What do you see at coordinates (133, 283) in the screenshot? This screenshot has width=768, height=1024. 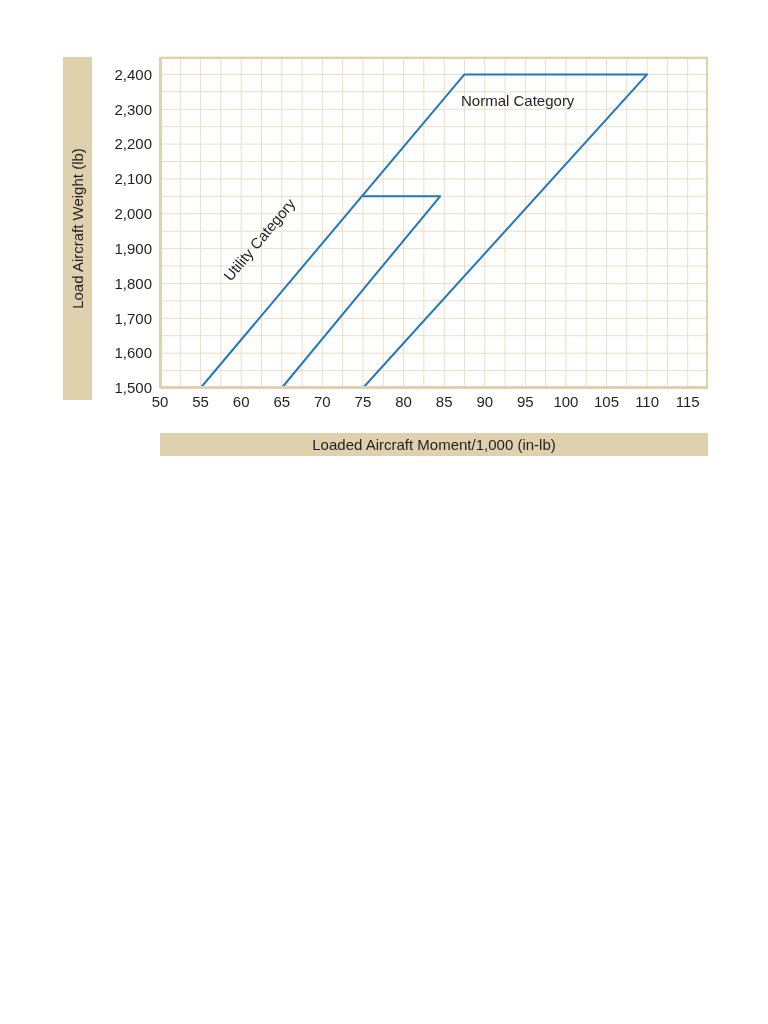 I see `y-tick-label: 1,800` at bounding box center [133, 283].